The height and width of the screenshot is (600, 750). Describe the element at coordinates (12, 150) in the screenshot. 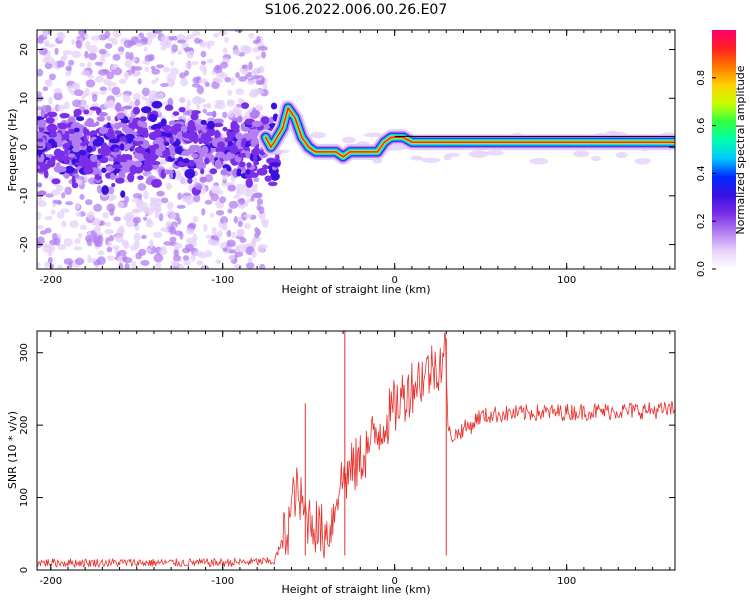

I see `spectrogram-ylabel: Frequency (Hz)` at that location.